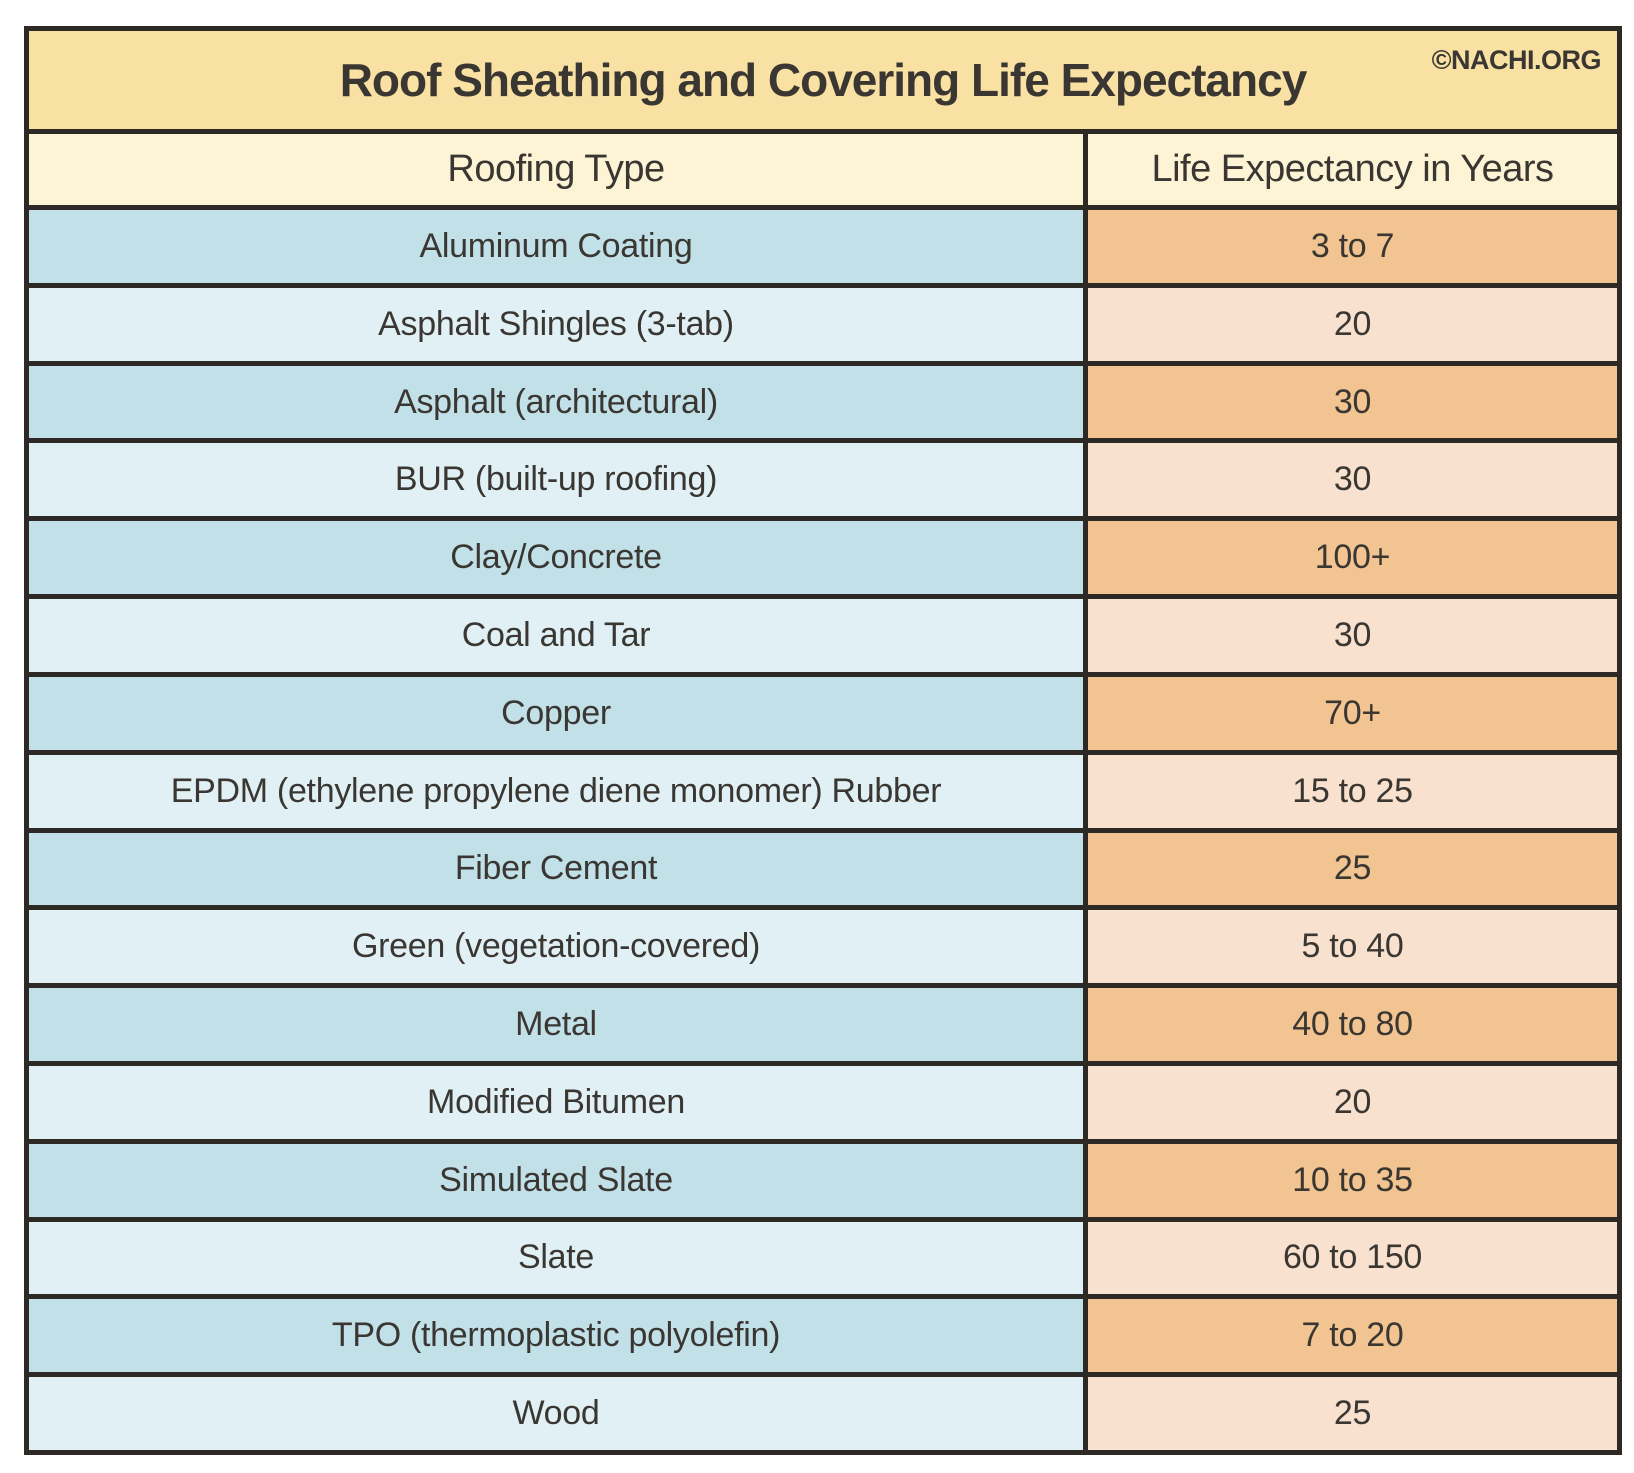  I want to click on life-expectancy-cell: 10 to 35, so click(1352, 1180).